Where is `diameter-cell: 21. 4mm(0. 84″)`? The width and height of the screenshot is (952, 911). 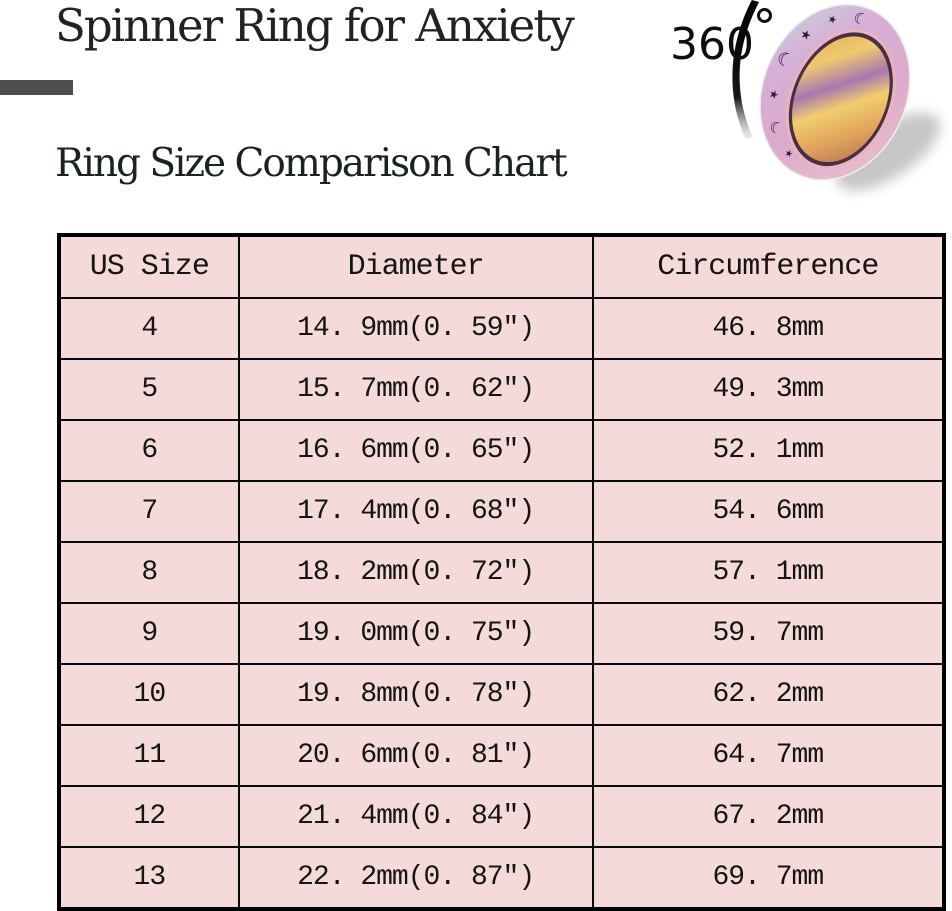
diameter-cell: 21. 4mm(0. 84″) is located at coordinates (415, 816).